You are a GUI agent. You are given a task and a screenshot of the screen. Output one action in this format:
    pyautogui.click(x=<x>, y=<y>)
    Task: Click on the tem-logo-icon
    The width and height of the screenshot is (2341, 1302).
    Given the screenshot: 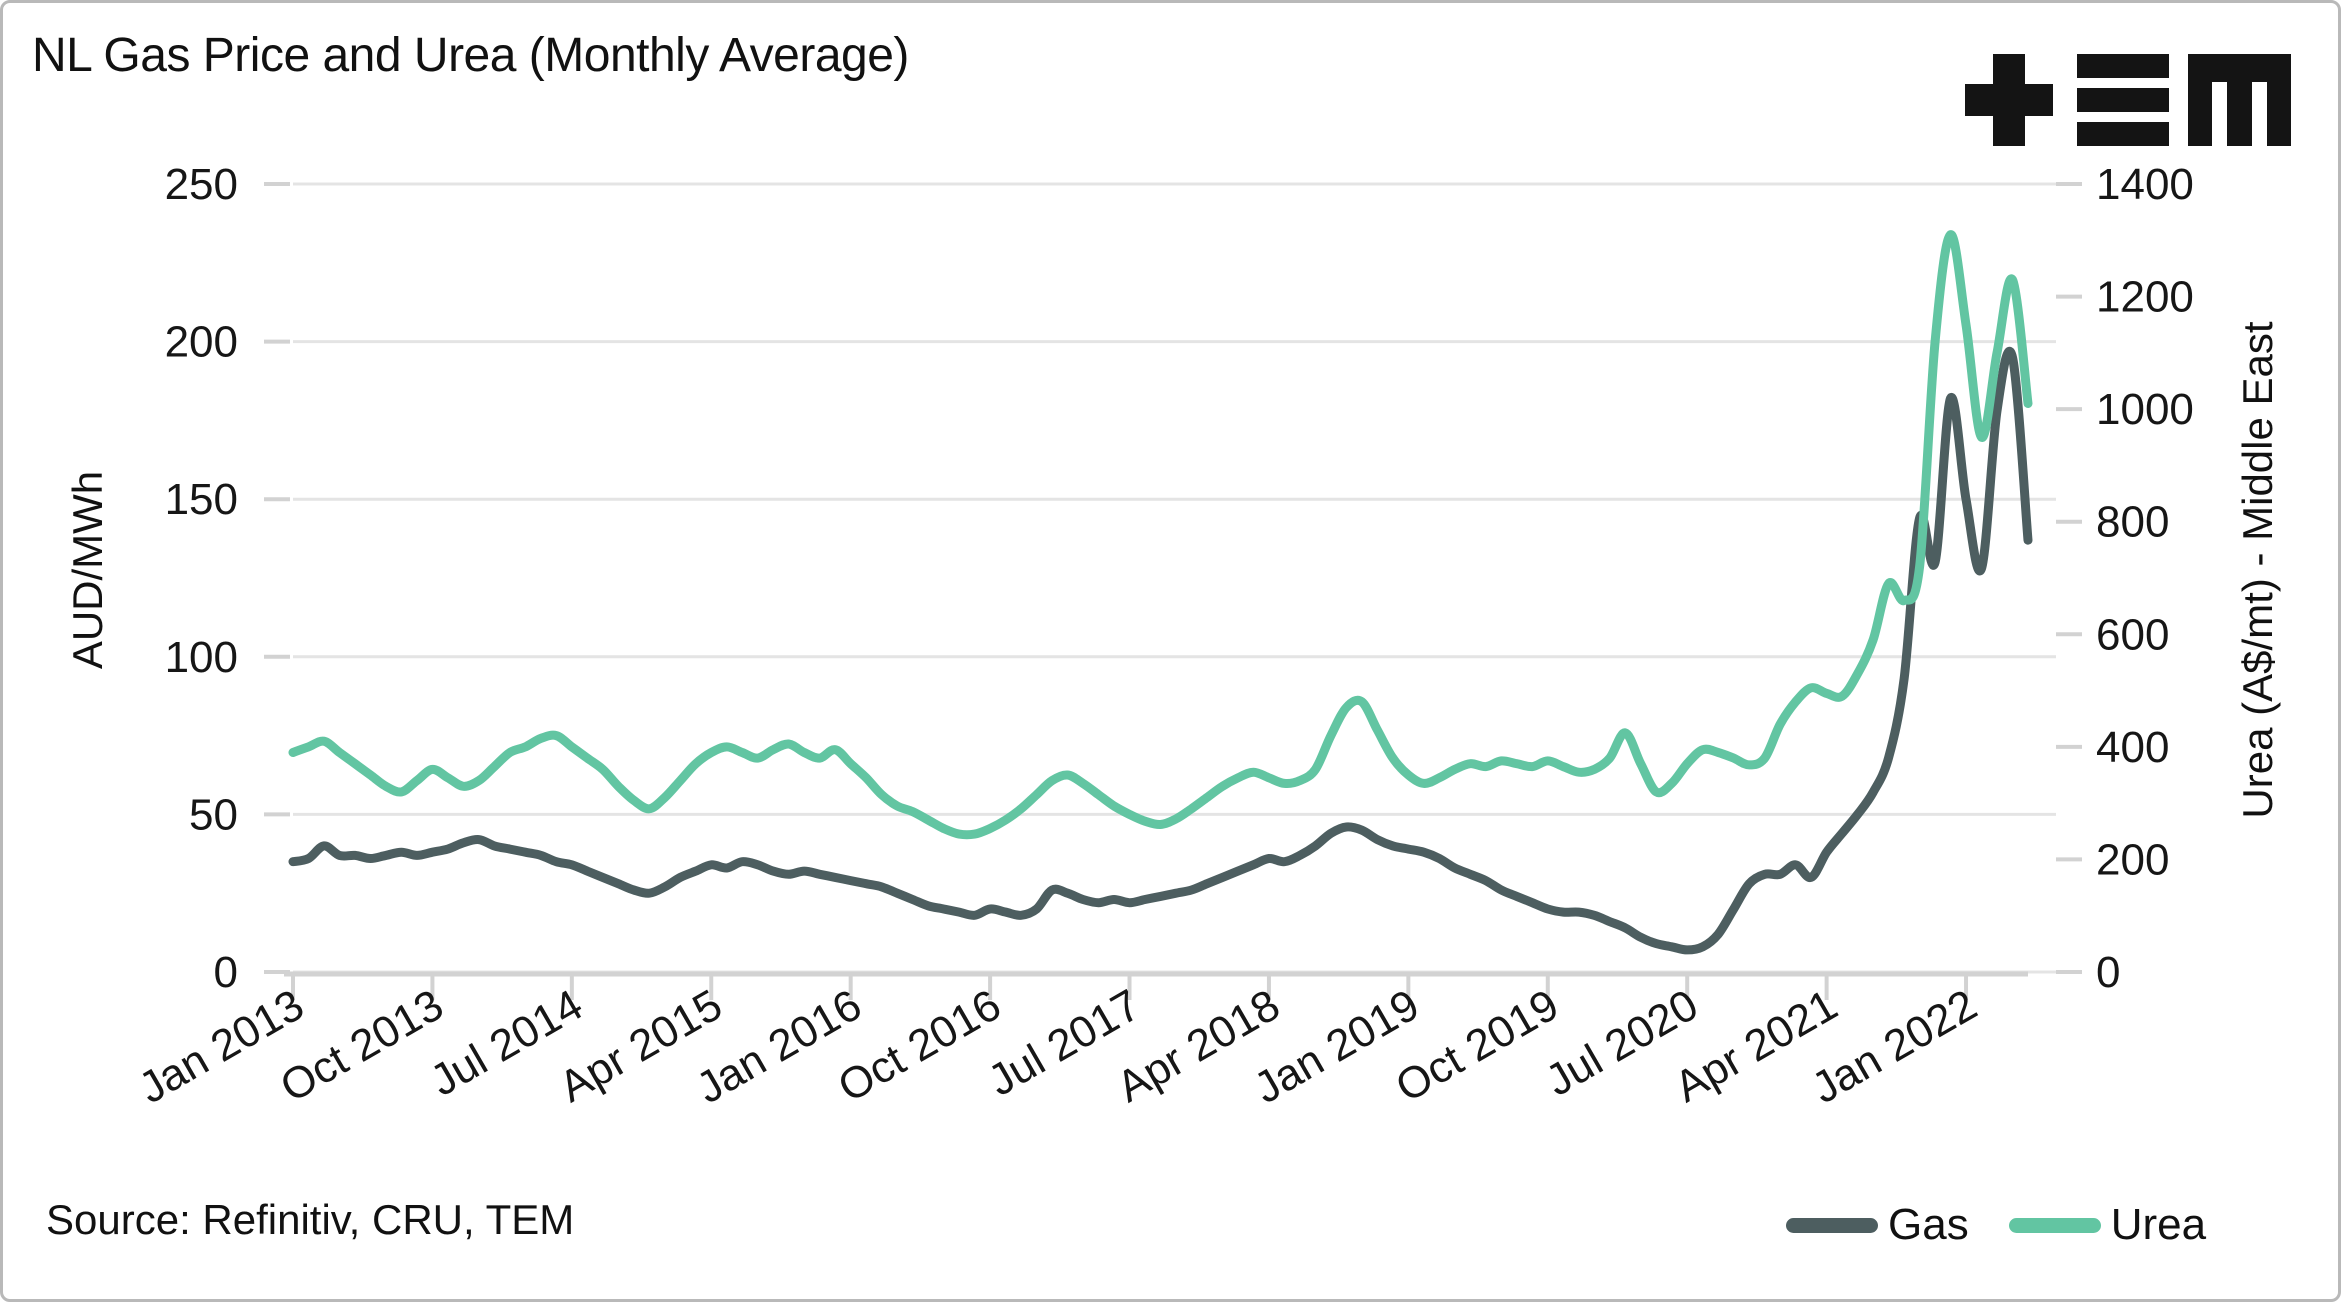 What is the action you would take?
    pyautogui.click(x=2128, y=100)
    